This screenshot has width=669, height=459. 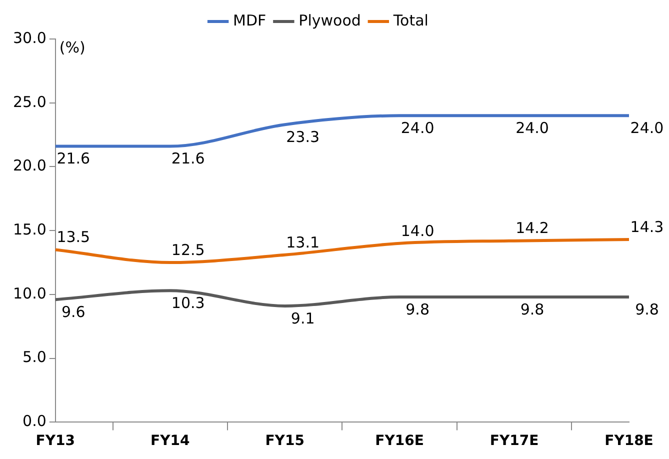 What do you see at coordinates (647, 227) in the screenshot?
I see `data-label: 14.3` at bounding box center [647, 227].